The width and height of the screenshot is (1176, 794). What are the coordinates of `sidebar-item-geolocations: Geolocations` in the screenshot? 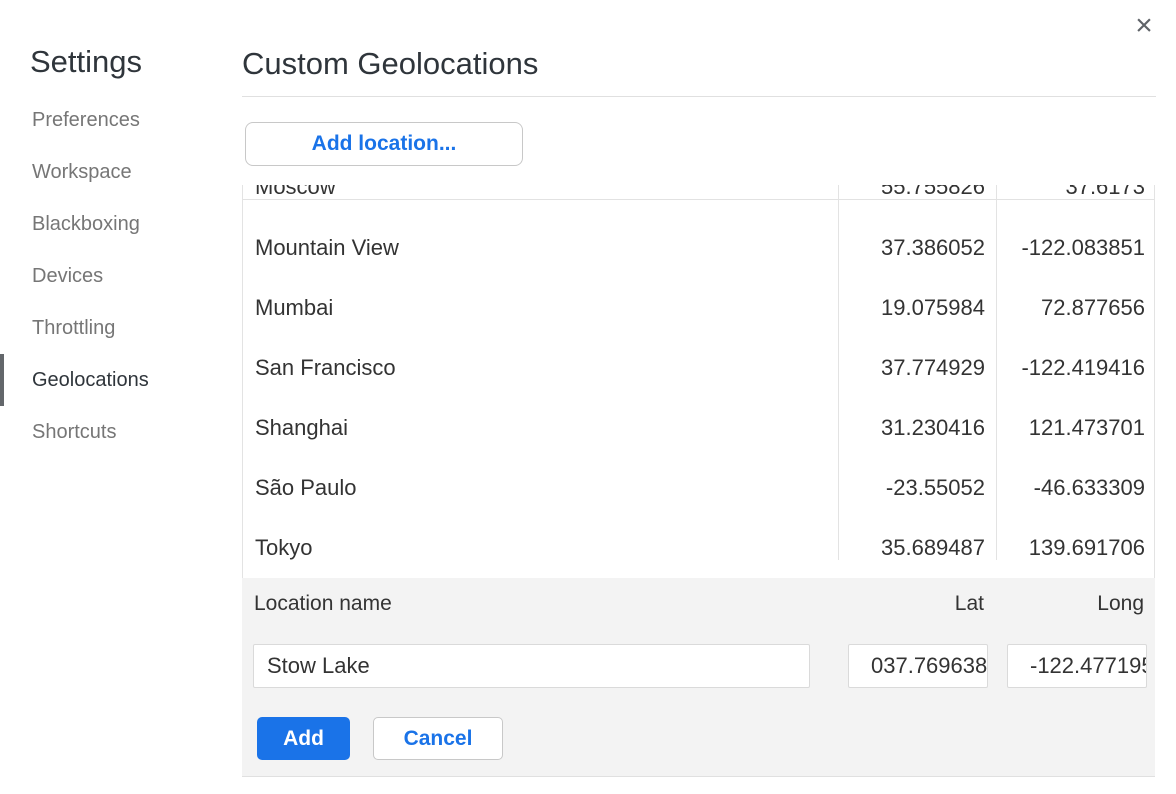 It's located at (121, 380).